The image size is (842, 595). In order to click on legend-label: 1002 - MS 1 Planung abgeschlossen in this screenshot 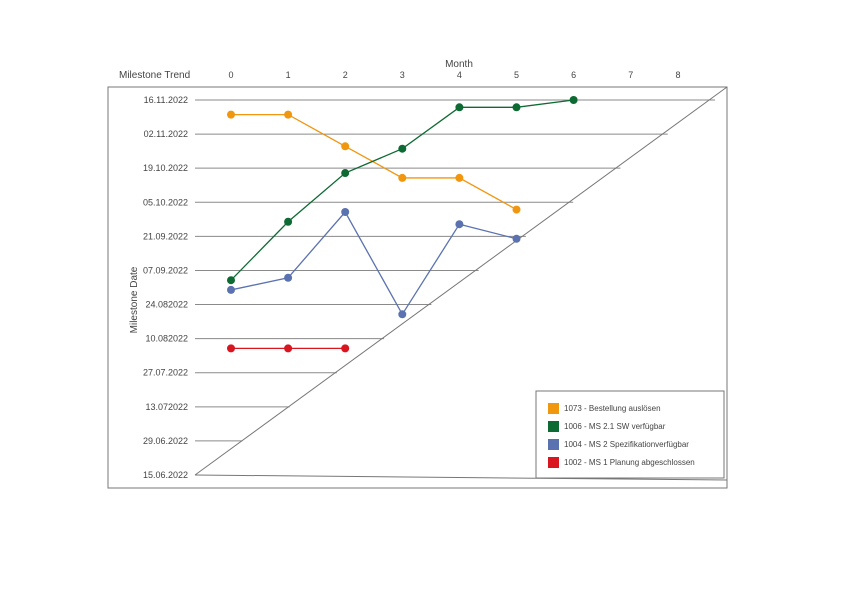, I will do `click(629, 462)`.